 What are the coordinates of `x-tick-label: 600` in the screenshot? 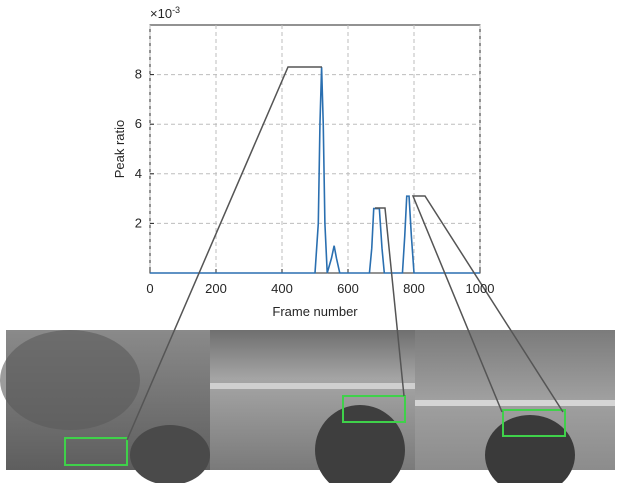 It's located at (348, 288).